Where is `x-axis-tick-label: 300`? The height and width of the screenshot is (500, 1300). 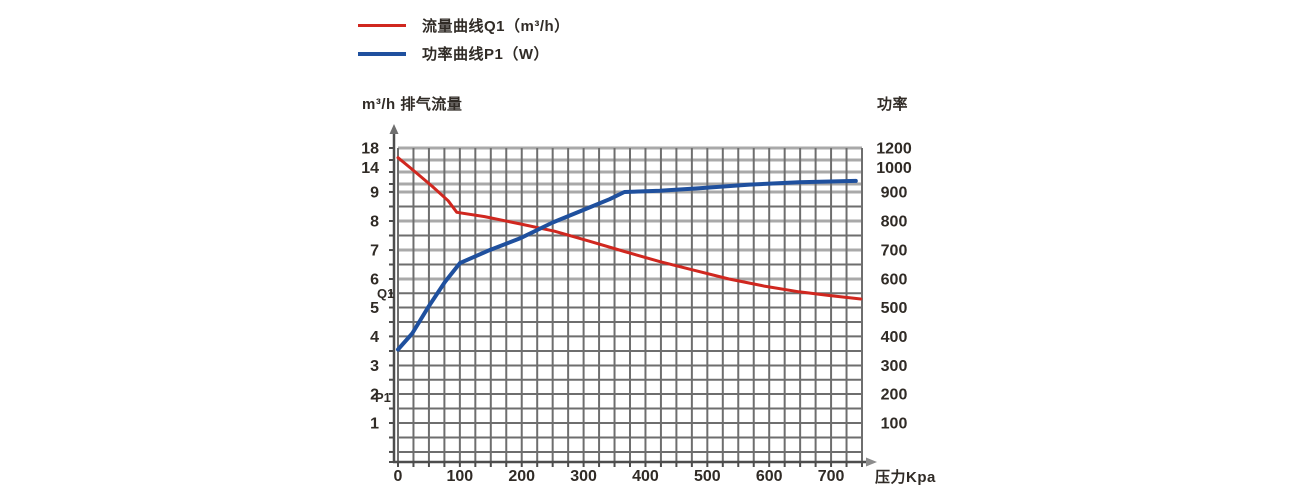 x-axis-tick-label: 300 is located at coordinates (583, 476).